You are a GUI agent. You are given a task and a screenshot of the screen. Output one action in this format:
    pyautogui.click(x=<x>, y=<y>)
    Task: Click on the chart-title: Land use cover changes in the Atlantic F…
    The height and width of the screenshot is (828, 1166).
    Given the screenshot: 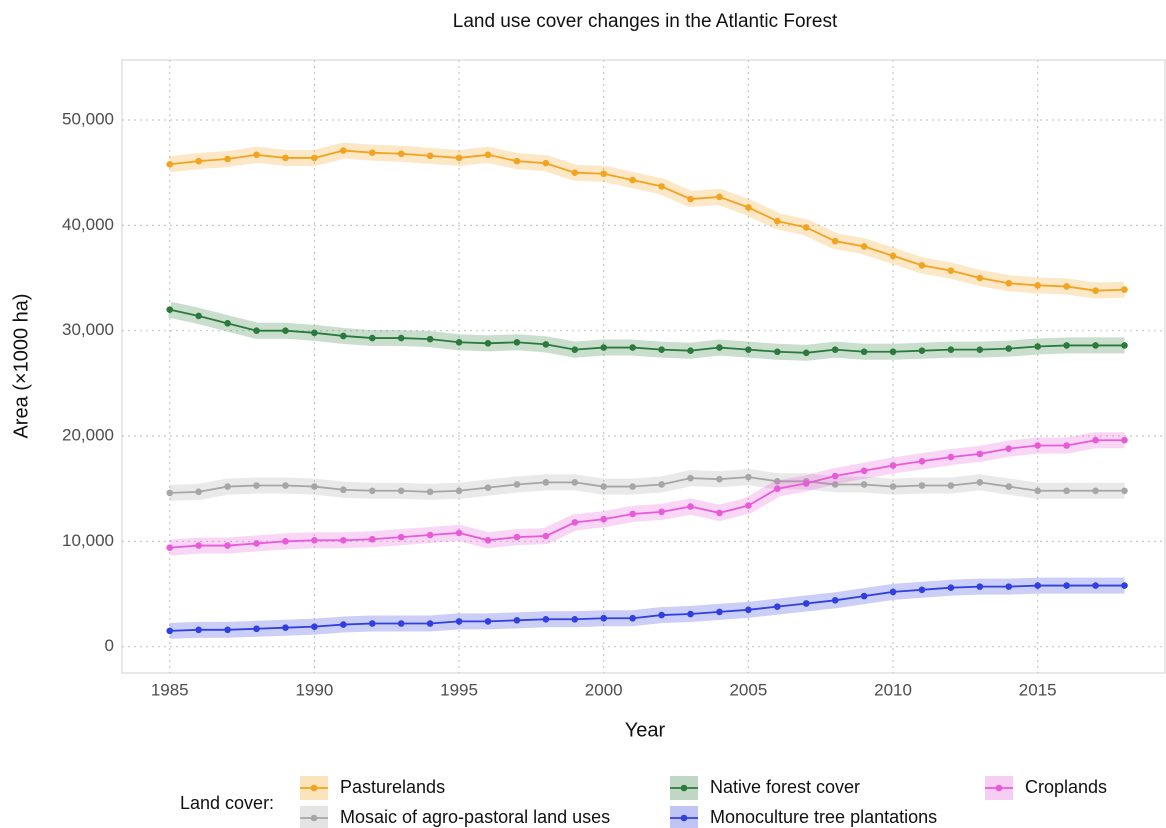 What is the action you would take?
    pyautogui.click(x=645, y=21)
    